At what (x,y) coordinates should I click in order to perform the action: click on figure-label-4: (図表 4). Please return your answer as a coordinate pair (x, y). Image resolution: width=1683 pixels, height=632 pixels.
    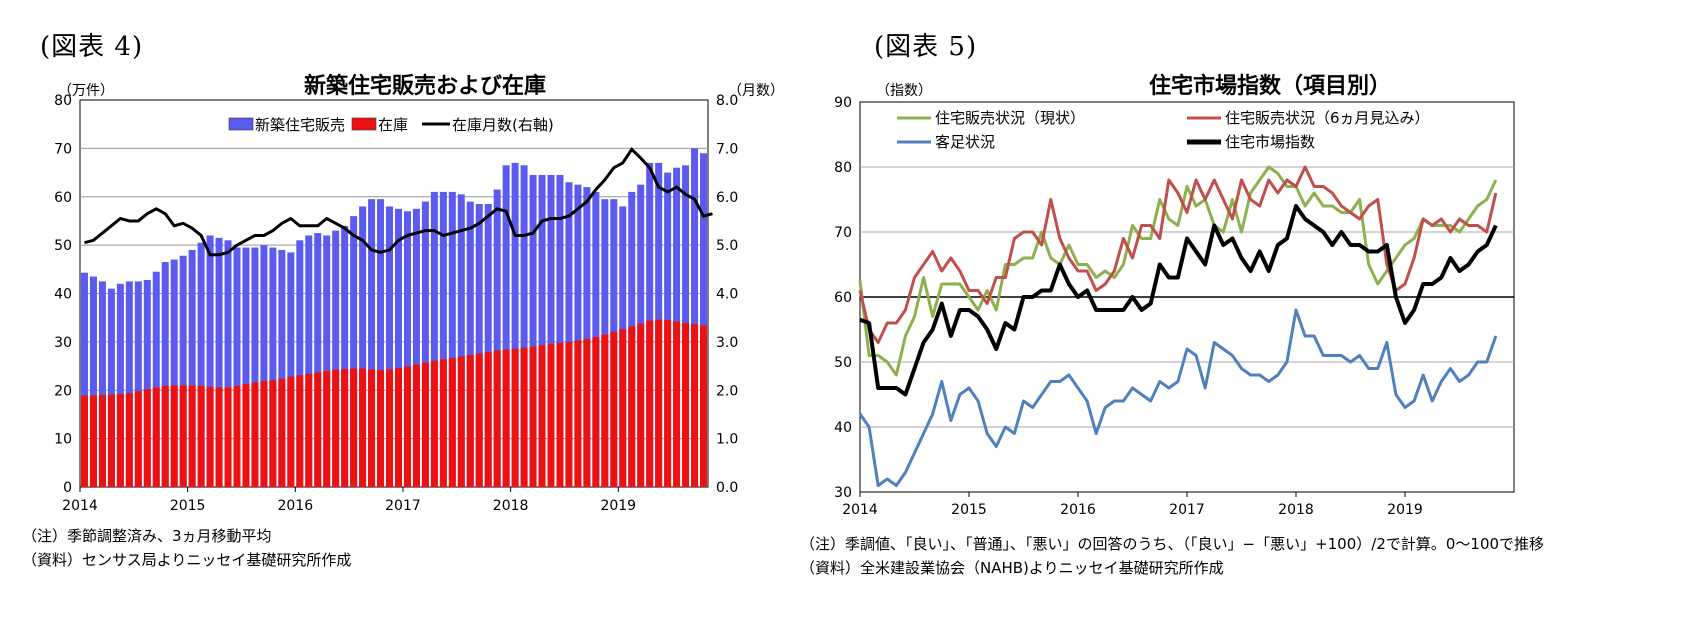
    Looking at the image, I should click on (92, 47).